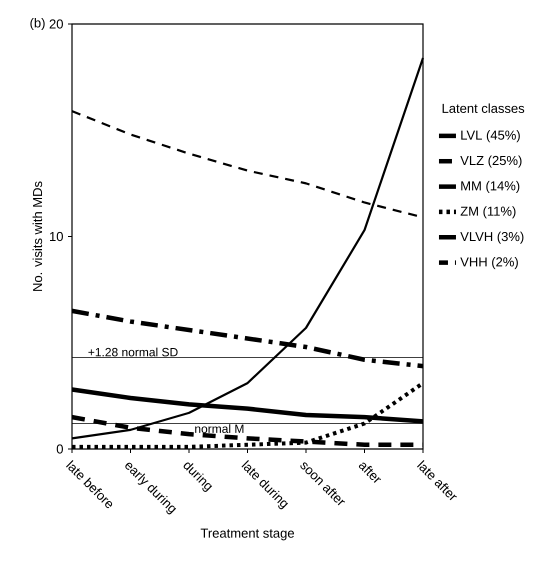  I want to click on y-tick-label: 20, so click(56, 24).